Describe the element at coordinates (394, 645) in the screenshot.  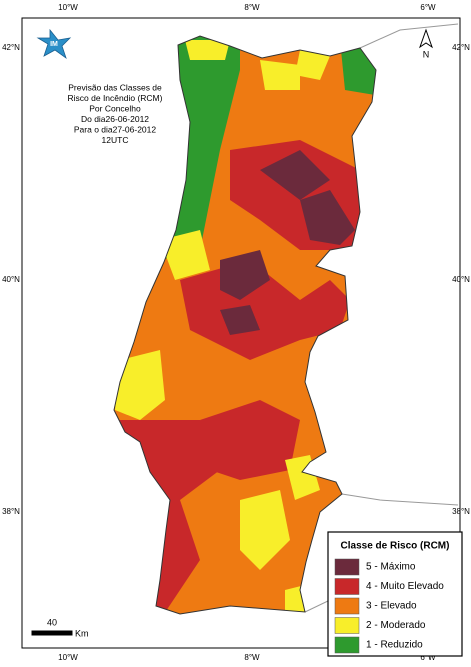
I see `legend-label: 1 - Reduzido` at that location.